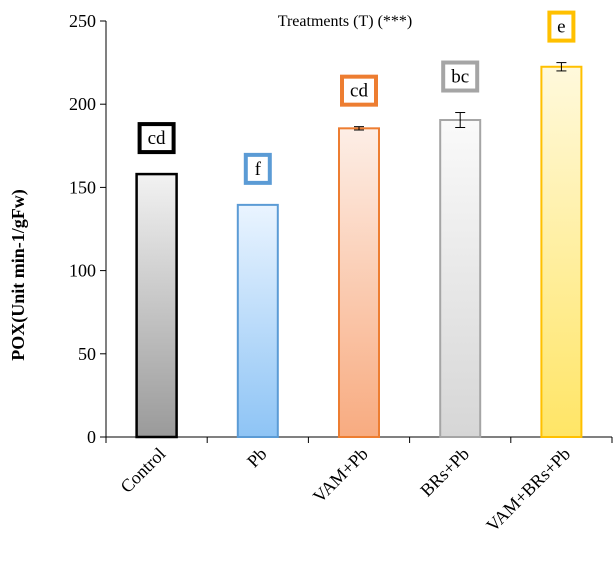 The image size is (613, 570). What do you see at coordinates (257, 320) in the screenshot?
I see `bar-pb` at bounding box center [257, 320].